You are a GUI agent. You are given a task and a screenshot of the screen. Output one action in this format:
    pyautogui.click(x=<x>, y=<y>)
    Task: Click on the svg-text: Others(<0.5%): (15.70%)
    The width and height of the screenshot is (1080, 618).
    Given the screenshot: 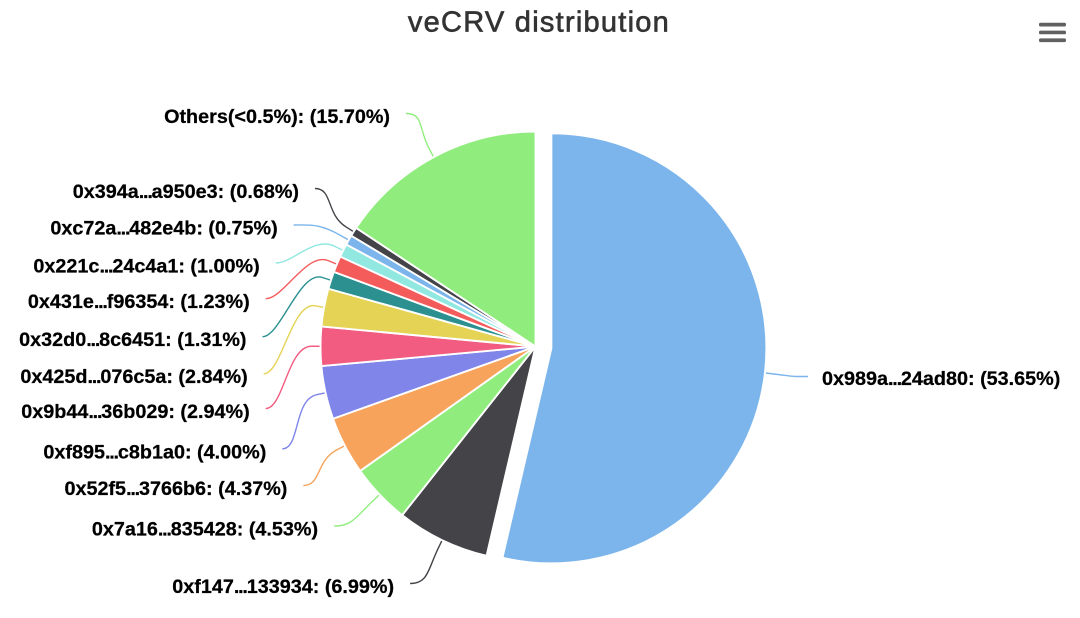 What is the action you would take?
    pyautogui.click(x=277, y=117)
    